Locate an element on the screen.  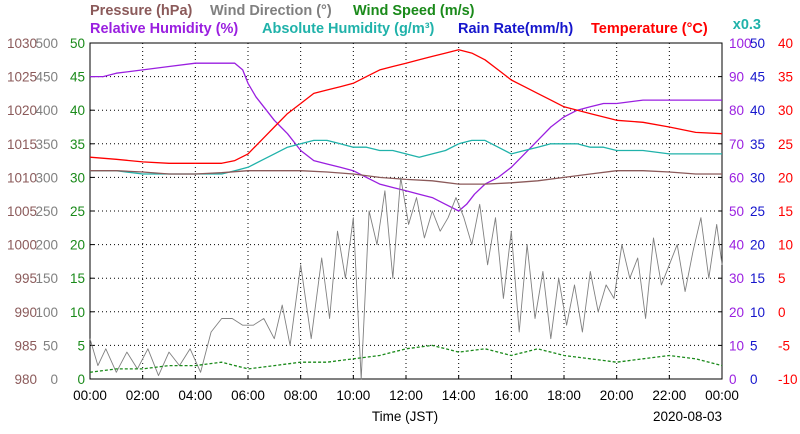
y-tick-label-pressure: 1025 is located at coordinates (22, 77).